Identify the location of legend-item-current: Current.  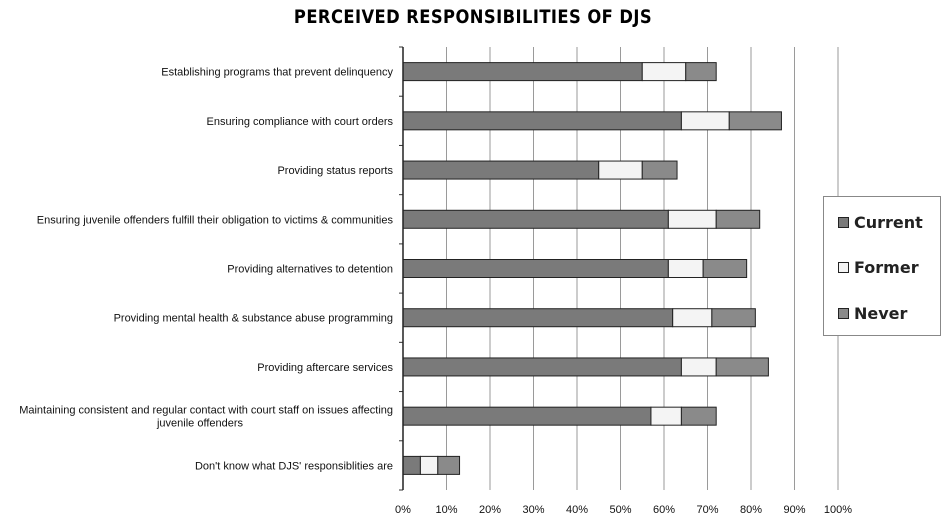
(880, 222).